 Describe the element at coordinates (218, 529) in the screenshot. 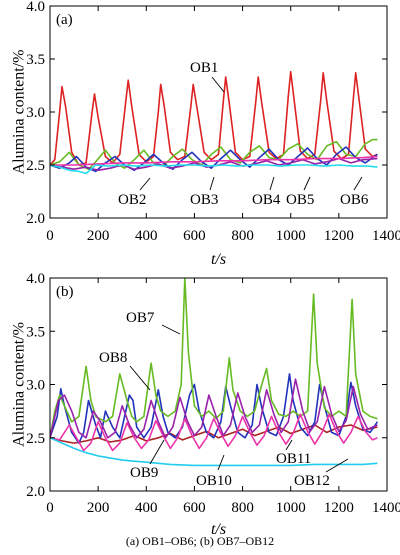

I see `panel-b-xlabel: t/s` at that location.